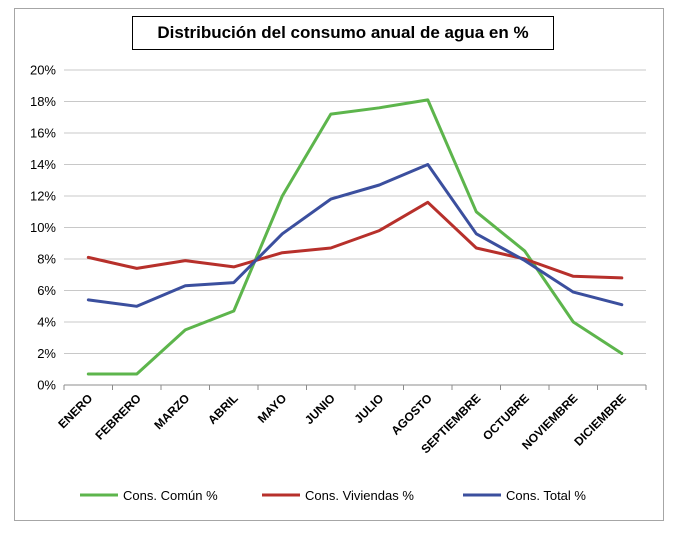 This screenshot has width=678, height=539. What do you see at coordinates (117, 416) in the screenshot?
I see `x-tick-label: FEBRERO` at bounding box center [117, 416].